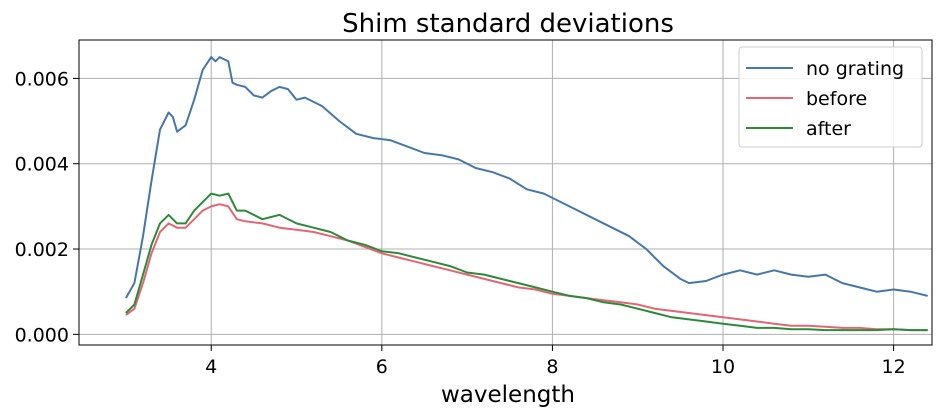  What do you see at coordinates (42, 250) in the screenshot?
I see `y-tick-label: 0.002` at bounding box center [42, 250].